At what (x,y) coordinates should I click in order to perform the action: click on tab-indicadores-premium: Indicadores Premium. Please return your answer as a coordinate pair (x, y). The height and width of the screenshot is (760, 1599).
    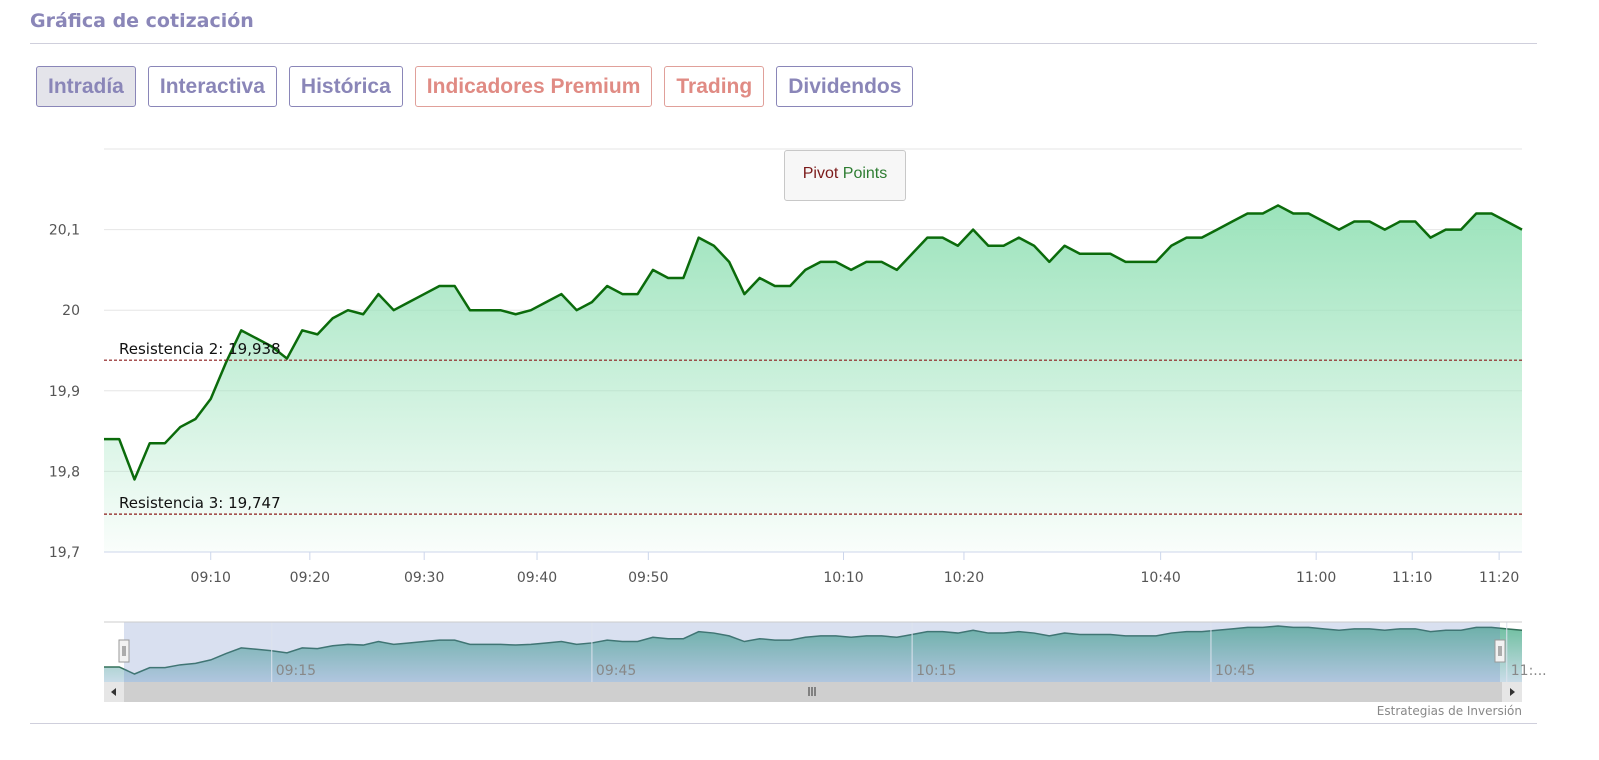
    Looking at the image, I should click on (533, 86).